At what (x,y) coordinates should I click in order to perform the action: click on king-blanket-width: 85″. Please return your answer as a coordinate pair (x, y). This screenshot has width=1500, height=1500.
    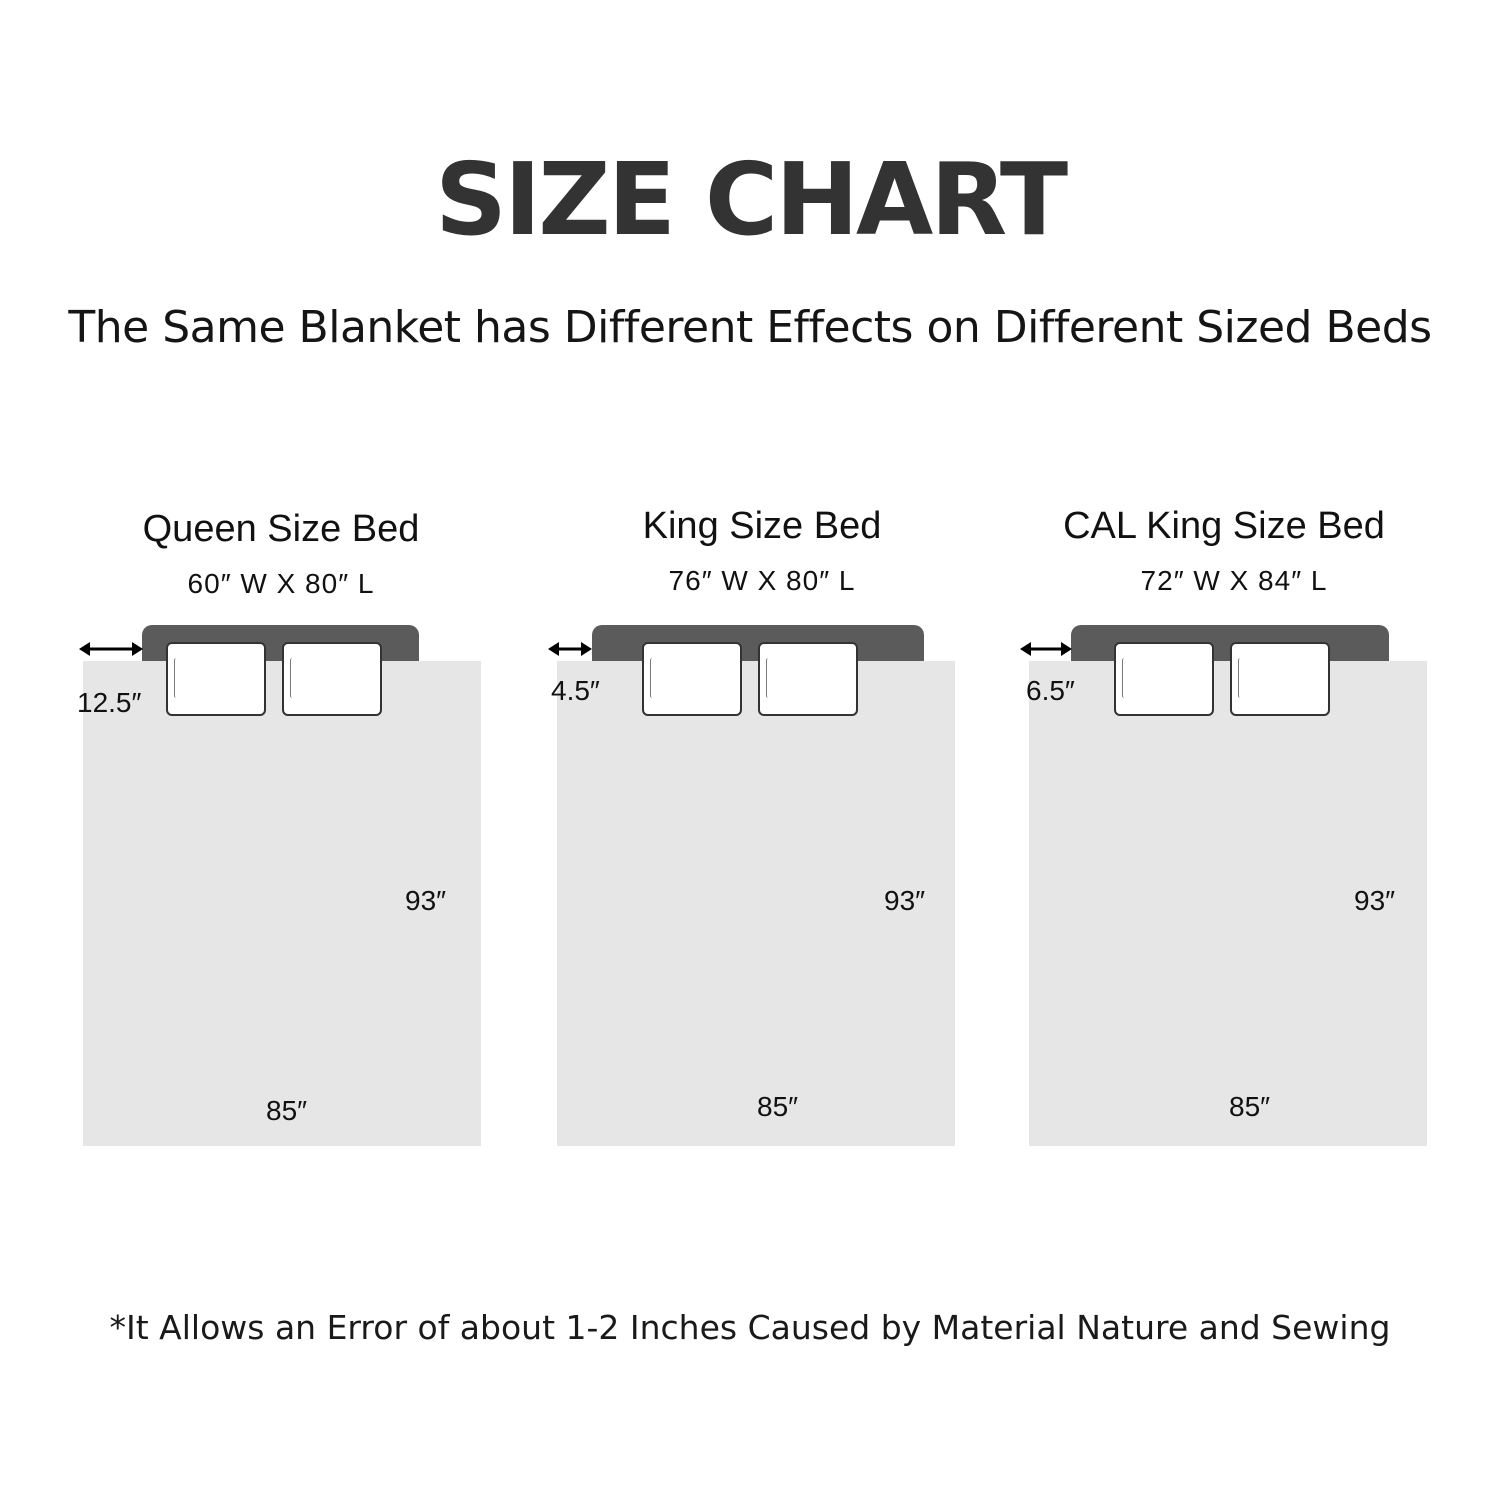
    Looking at the image, I should click on (778, 1106).